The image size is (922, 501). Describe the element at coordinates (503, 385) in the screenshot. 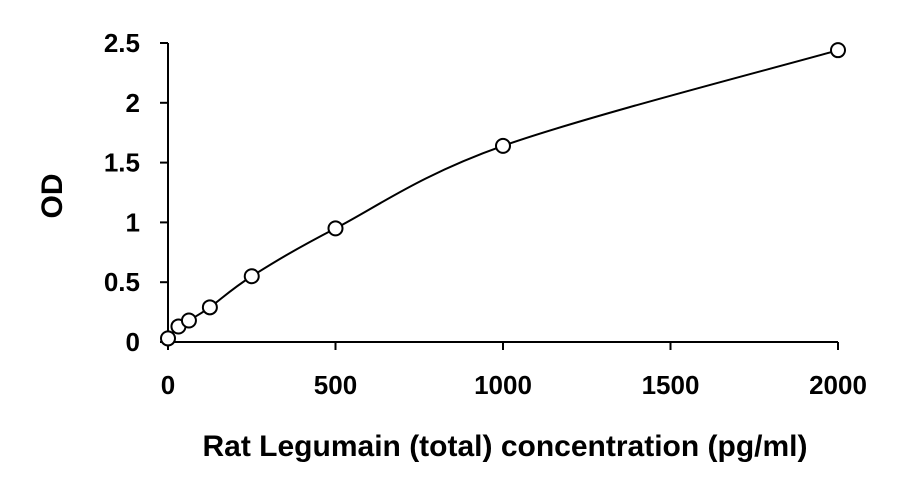

I see `x-tick-label: 1000` at that location.